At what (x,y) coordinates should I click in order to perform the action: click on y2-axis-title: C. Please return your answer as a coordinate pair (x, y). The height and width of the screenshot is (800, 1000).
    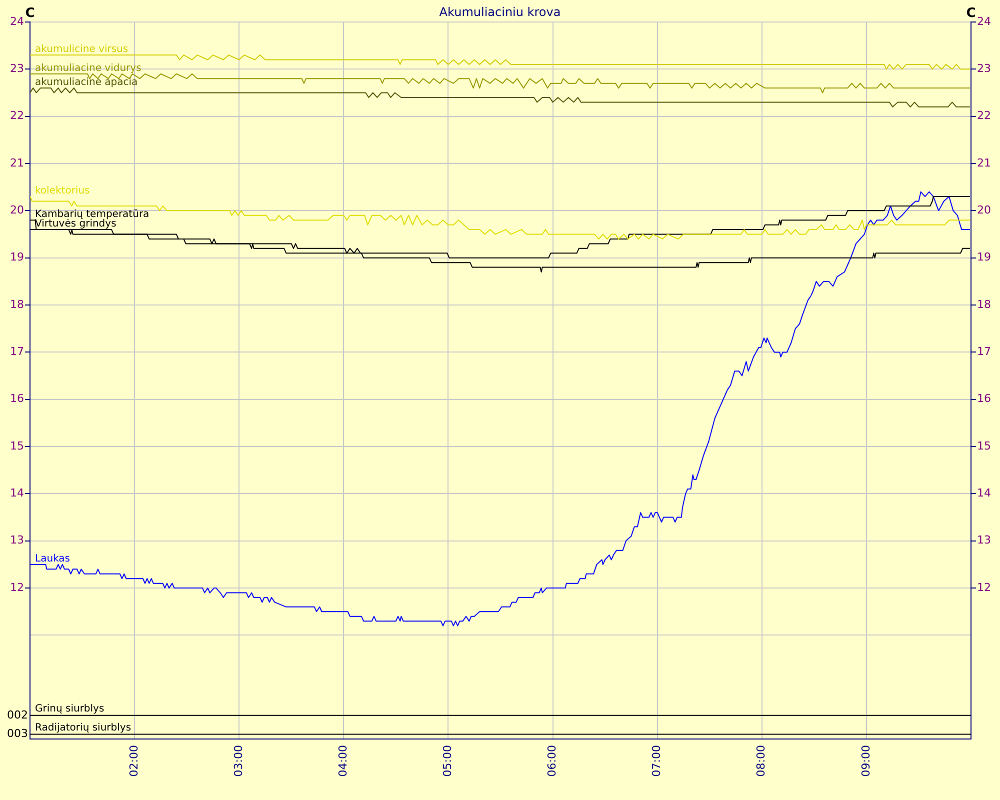
    Looking at the image, I should click on (971, 13).